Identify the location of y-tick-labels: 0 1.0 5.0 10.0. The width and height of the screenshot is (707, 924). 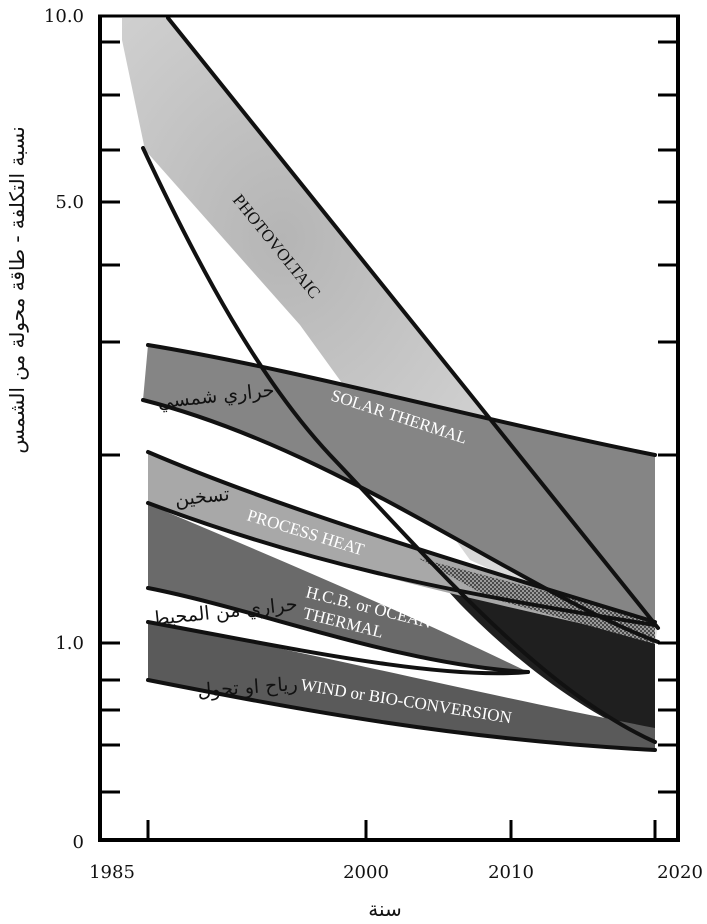
(64, 429).